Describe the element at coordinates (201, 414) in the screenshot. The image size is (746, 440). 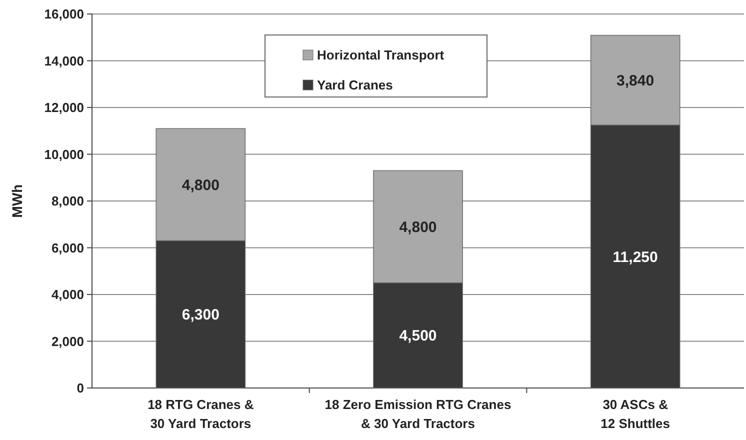
I see `x-tick-label: 18 RTG Cranes & 30 Yard Tractors` at that location.